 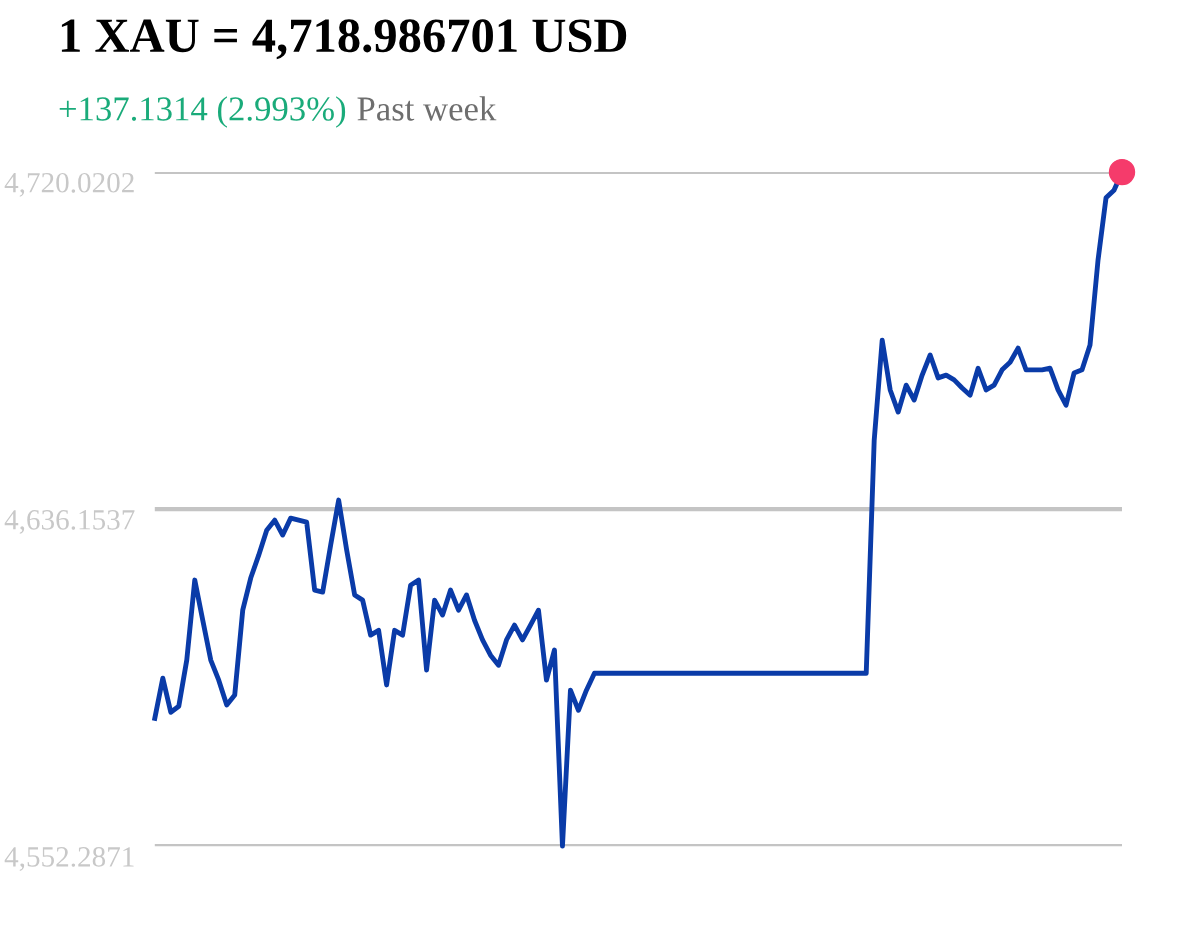 I want to click on text: Past week, so click(x=427, y=108).